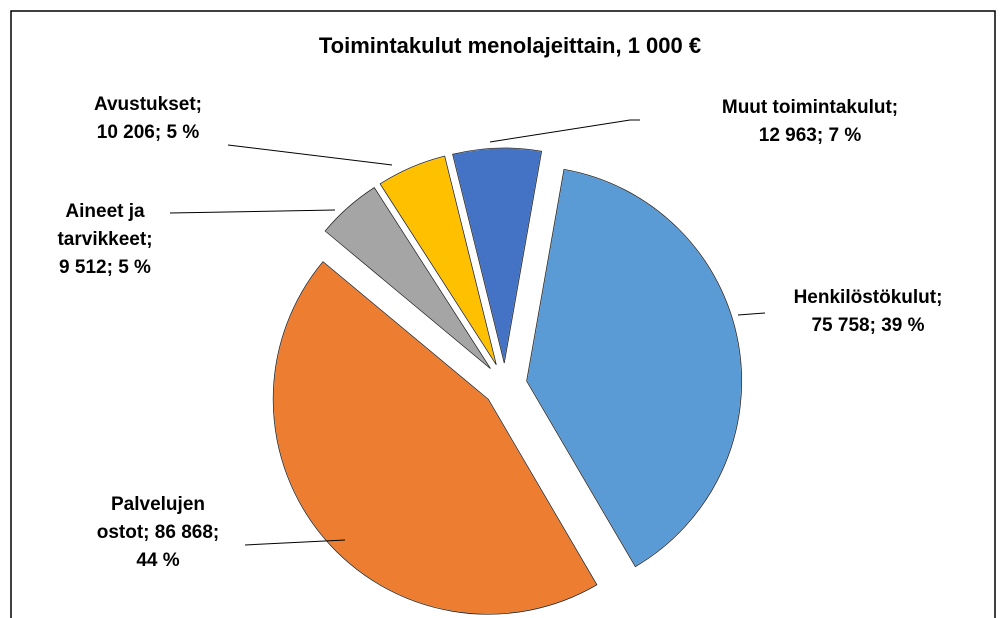  I want to click on data-label: Henkilöstökulut;, so click(868, 297).